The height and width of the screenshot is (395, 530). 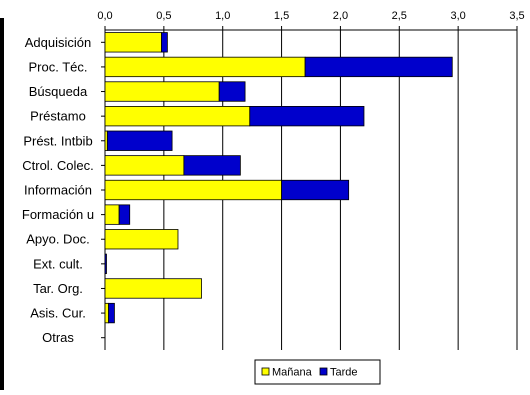 What do you see at coordinates (58, 165) in the screenshot?
I see `y-tick-label: Ctrol. Colec.` at bounding box center [58, 165].